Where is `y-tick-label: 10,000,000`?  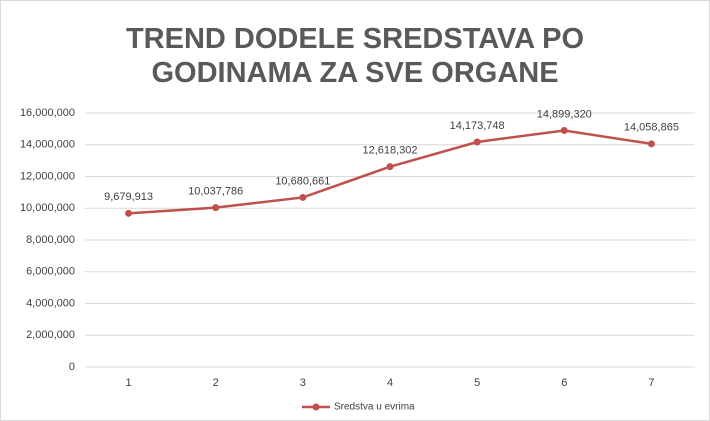 y-tick-label: 10,000,000 is located at coordinates (47, 208).